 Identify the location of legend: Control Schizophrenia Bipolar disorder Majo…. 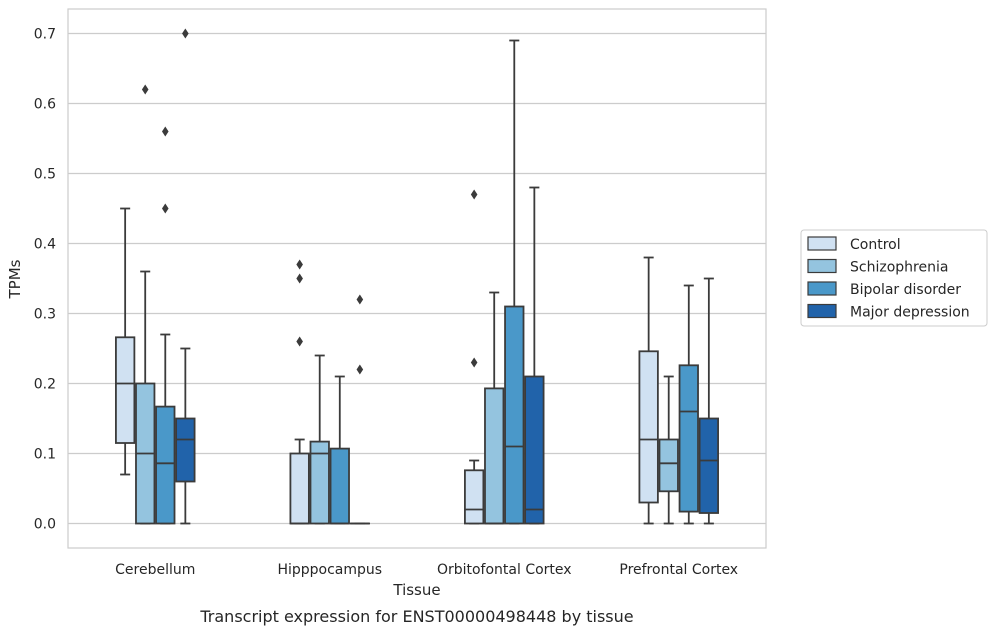
(894, 278).